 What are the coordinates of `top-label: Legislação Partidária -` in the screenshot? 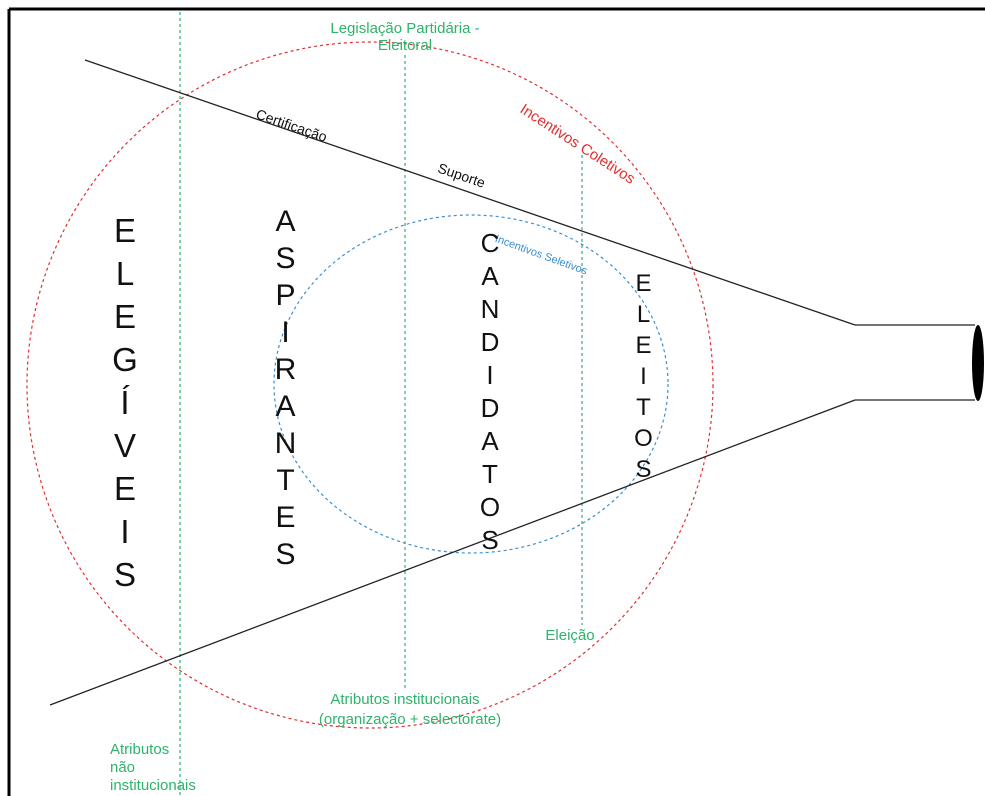 It's located at (404, 28).